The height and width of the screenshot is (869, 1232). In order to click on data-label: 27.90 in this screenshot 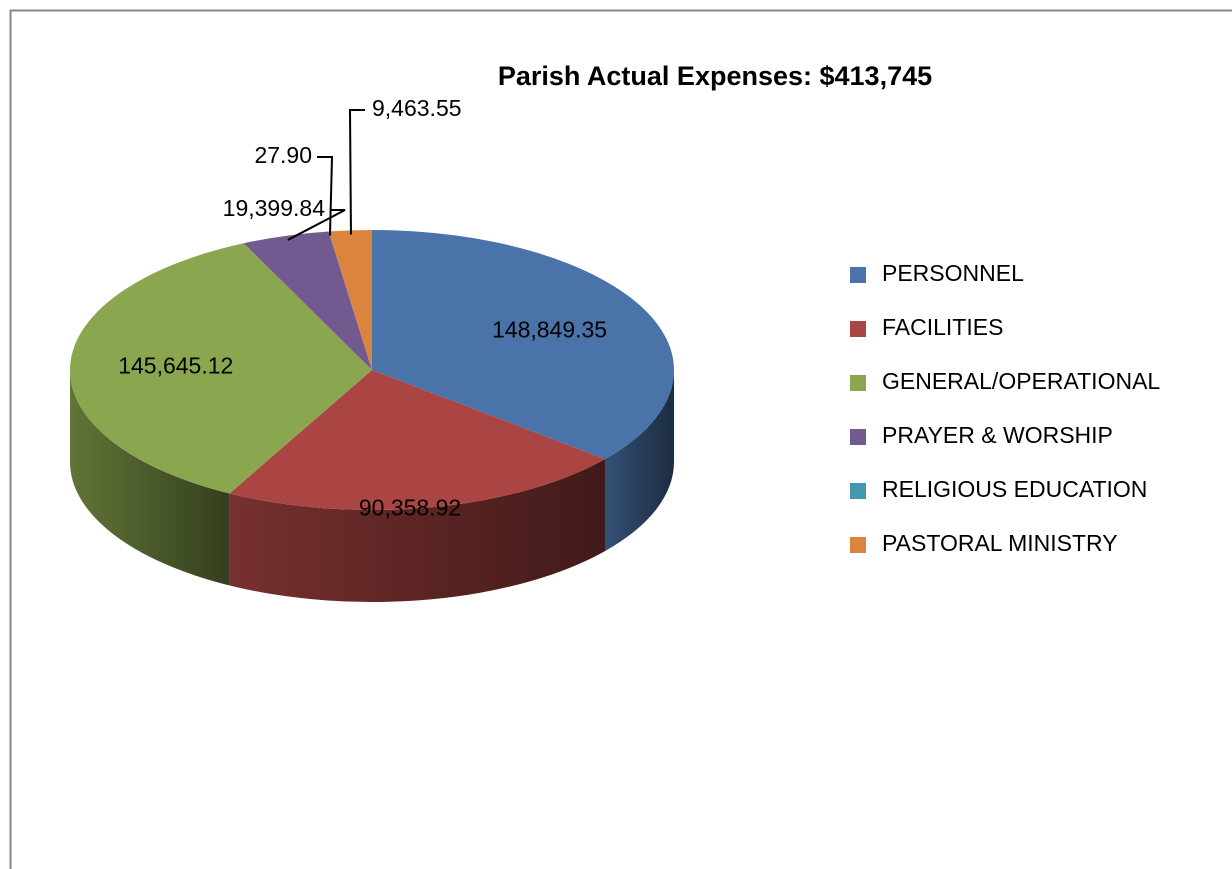, I will do `click(283, 155)`.